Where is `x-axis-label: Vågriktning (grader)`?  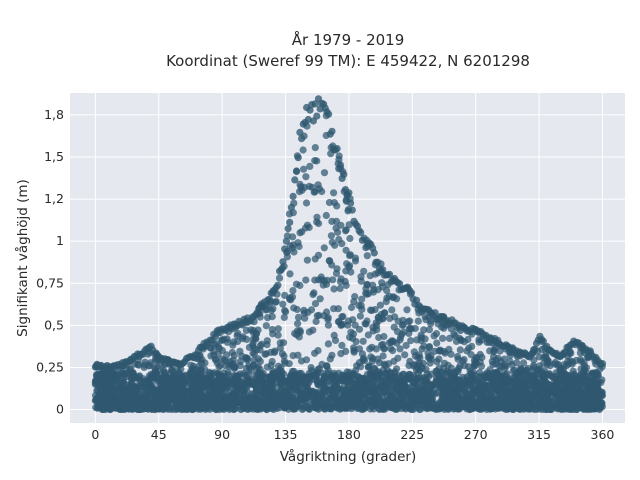 x-axis-label: Vågriktning (grader) is located at coordinates (348, 456).